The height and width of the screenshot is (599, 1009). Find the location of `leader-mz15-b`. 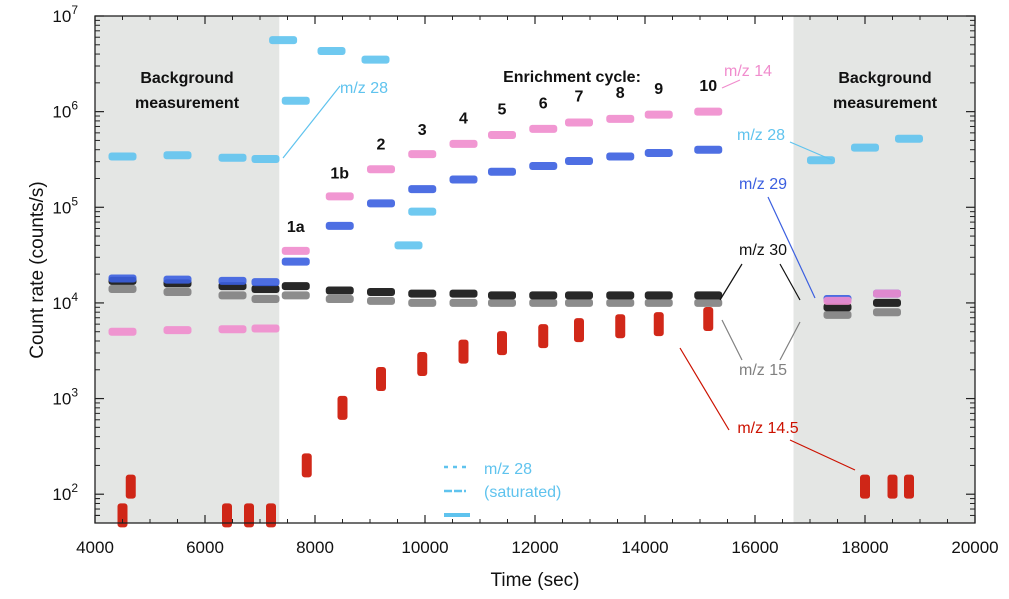

leader-mz15-b is located at coordinates (790, 341).